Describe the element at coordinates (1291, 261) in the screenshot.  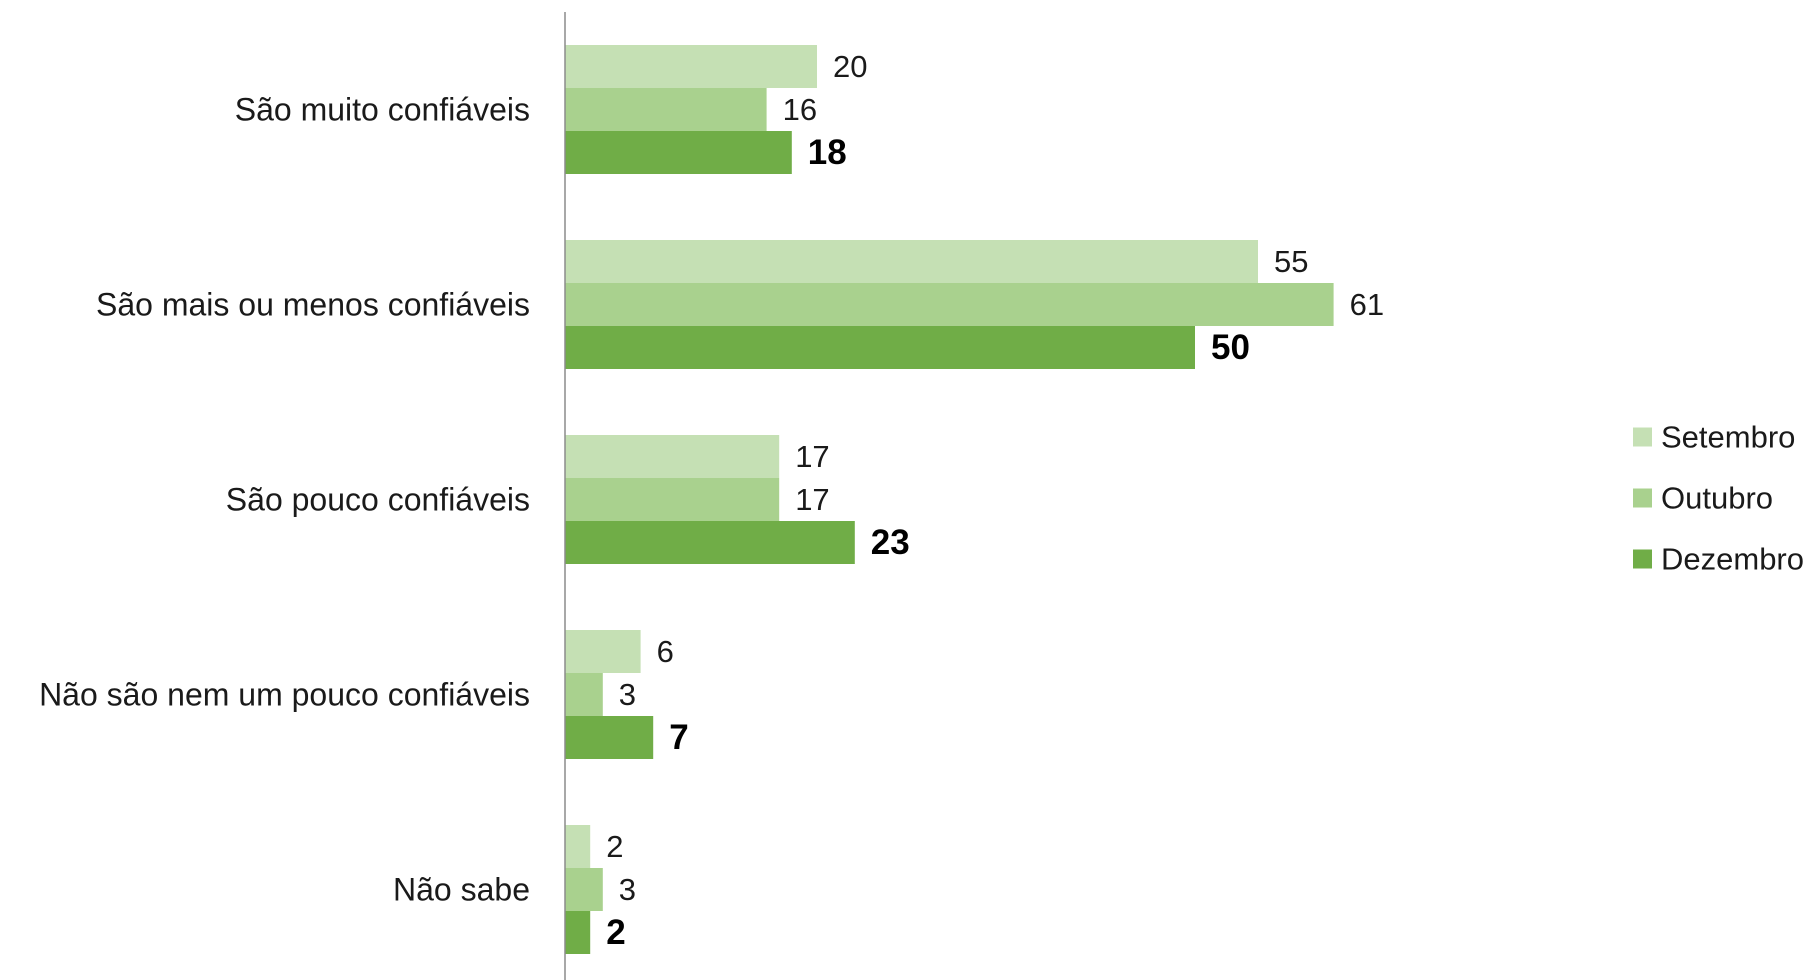
I see `data-label-setembro-1: 55` at that location.